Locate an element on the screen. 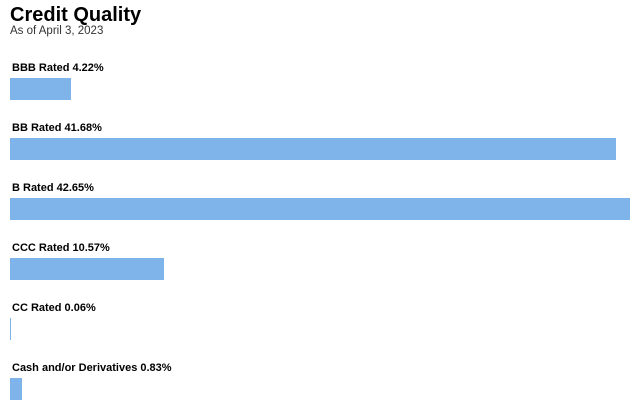 This screenshot has height=415, width=640. bar-label: Cash and/or Derivatives 0.83% is located at coordinates (92, 368).